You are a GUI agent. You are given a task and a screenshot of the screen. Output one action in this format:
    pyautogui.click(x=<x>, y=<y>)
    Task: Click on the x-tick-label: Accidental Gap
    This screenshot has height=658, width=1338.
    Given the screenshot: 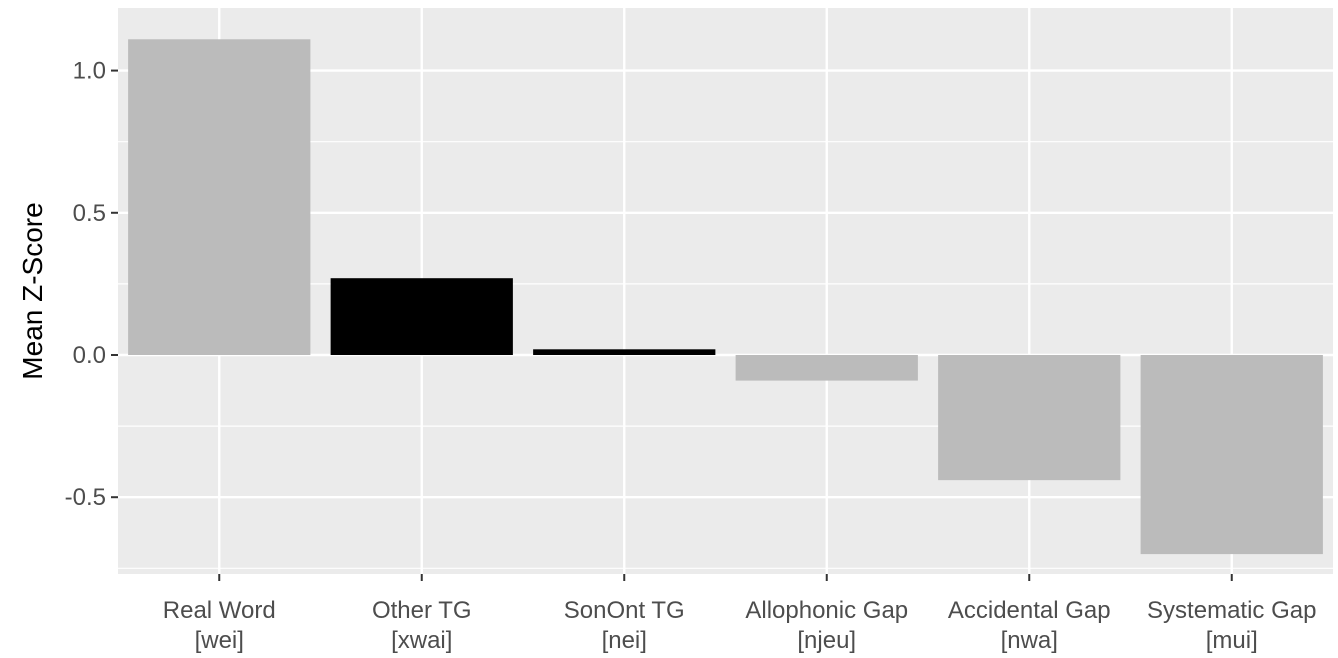 What is the action you would take?
    pyautogui.click(x=1029, y=610)
    